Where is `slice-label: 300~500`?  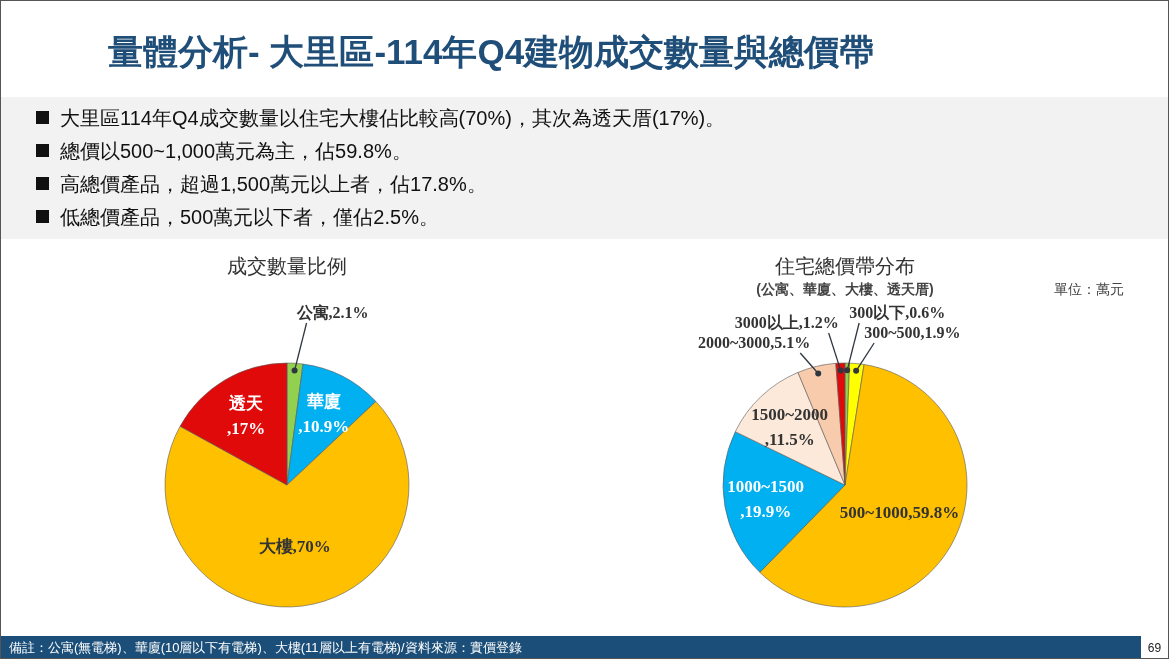 slice-label: 300~500 is located at coordinates (892, 332).